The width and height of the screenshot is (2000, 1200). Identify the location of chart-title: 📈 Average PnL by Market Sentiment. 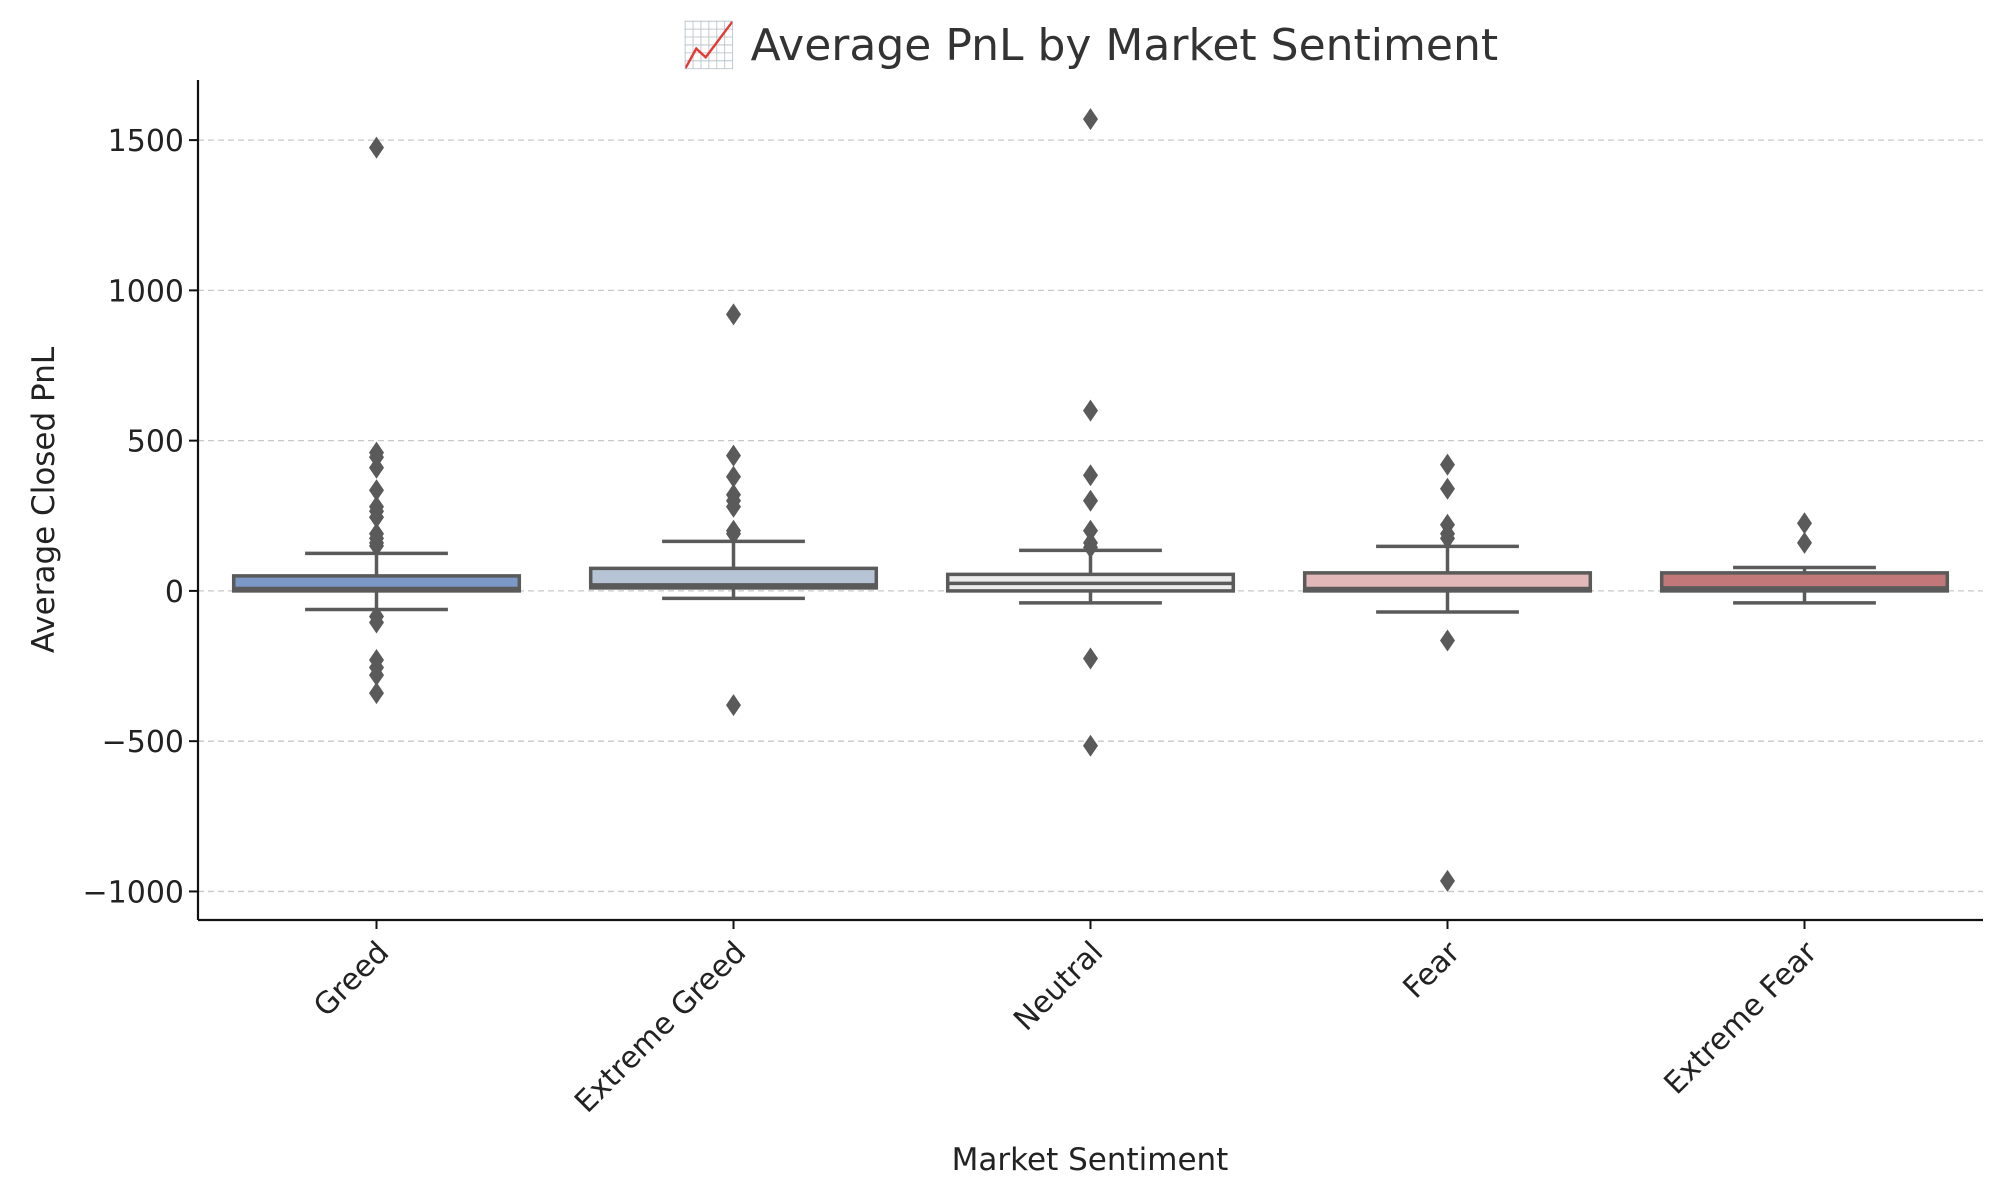
(1090, 45).